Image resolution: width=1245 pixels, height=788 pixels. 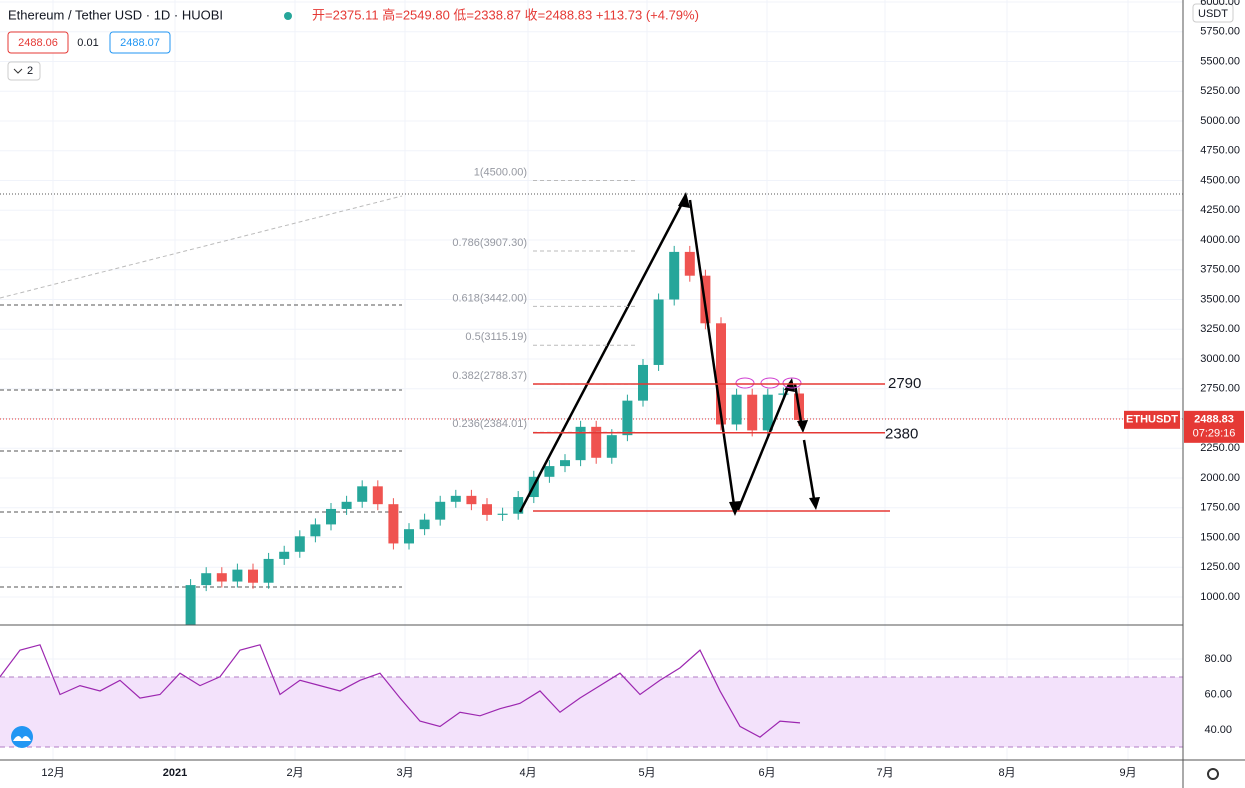 What do you see at coordinates (489, 376) in the screenshot?
I see `fib-label: 0.382(2788.37)` at bounding box center [489, 376].